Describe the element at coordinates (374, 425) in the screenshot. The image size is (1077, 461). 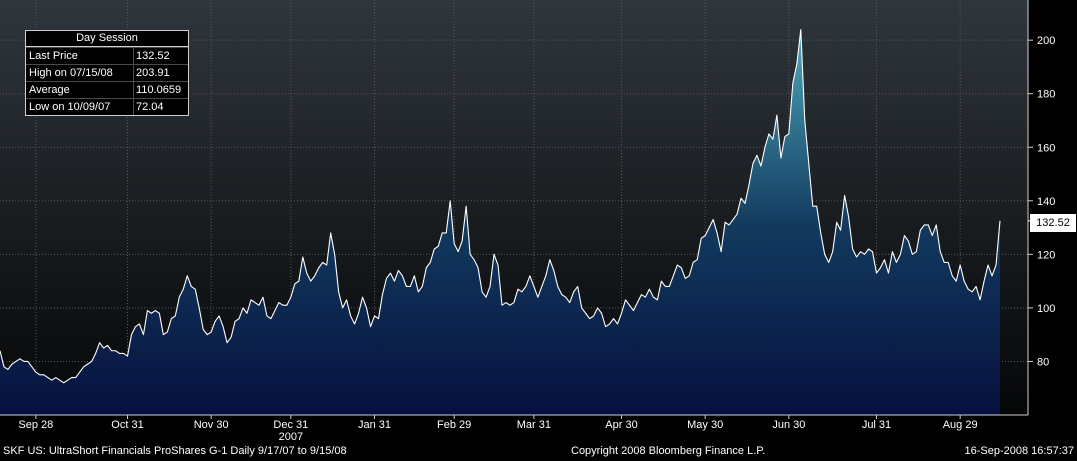
I see `x-tick-label: Jan 31` at that location.